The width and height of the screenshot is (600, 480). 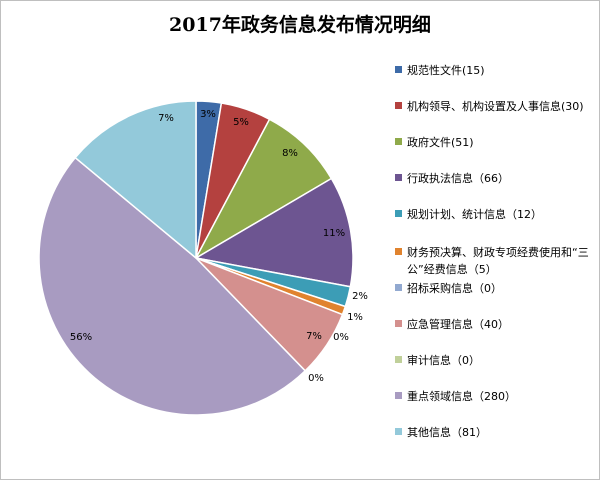 What do you see at coordinates (446, 70) in the screenshot?
I see `legend-label: 规范性文件(15)` at bounding box center [446, 70].